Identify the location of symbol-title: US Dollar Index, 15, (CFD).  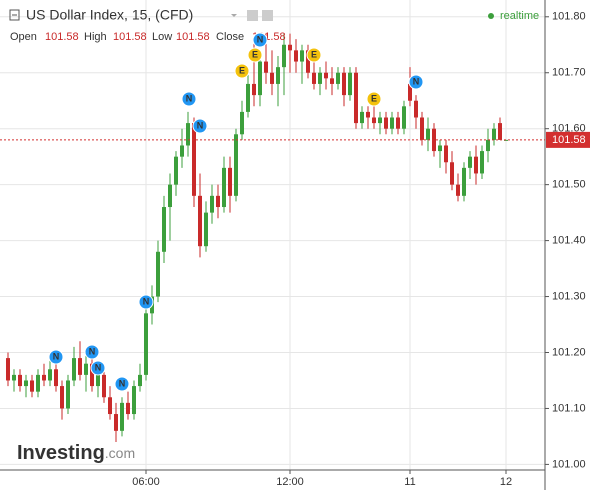
(109, 15).